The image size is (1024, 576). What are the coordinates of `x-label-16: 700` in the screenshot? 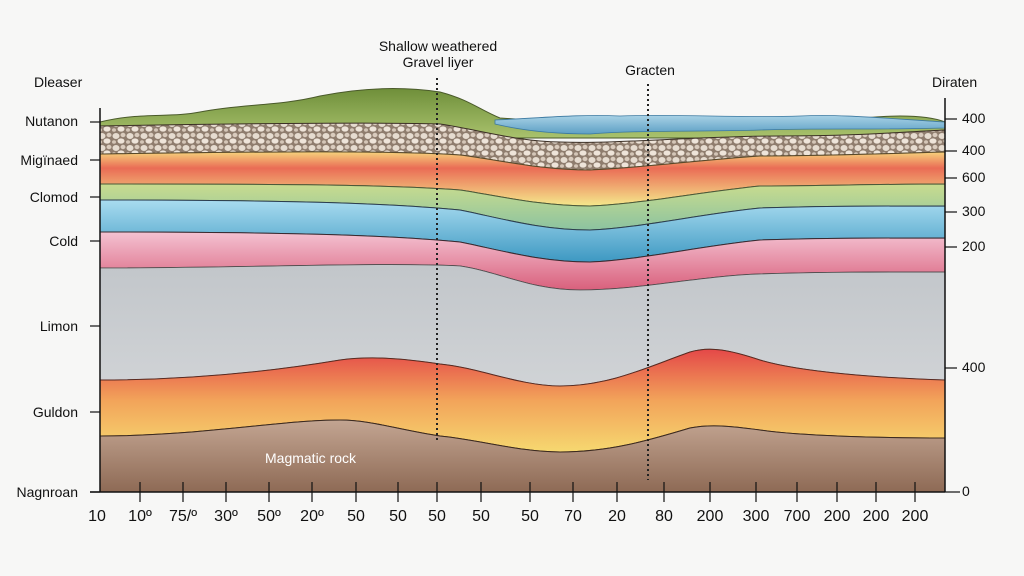 It's located at (797, 516).